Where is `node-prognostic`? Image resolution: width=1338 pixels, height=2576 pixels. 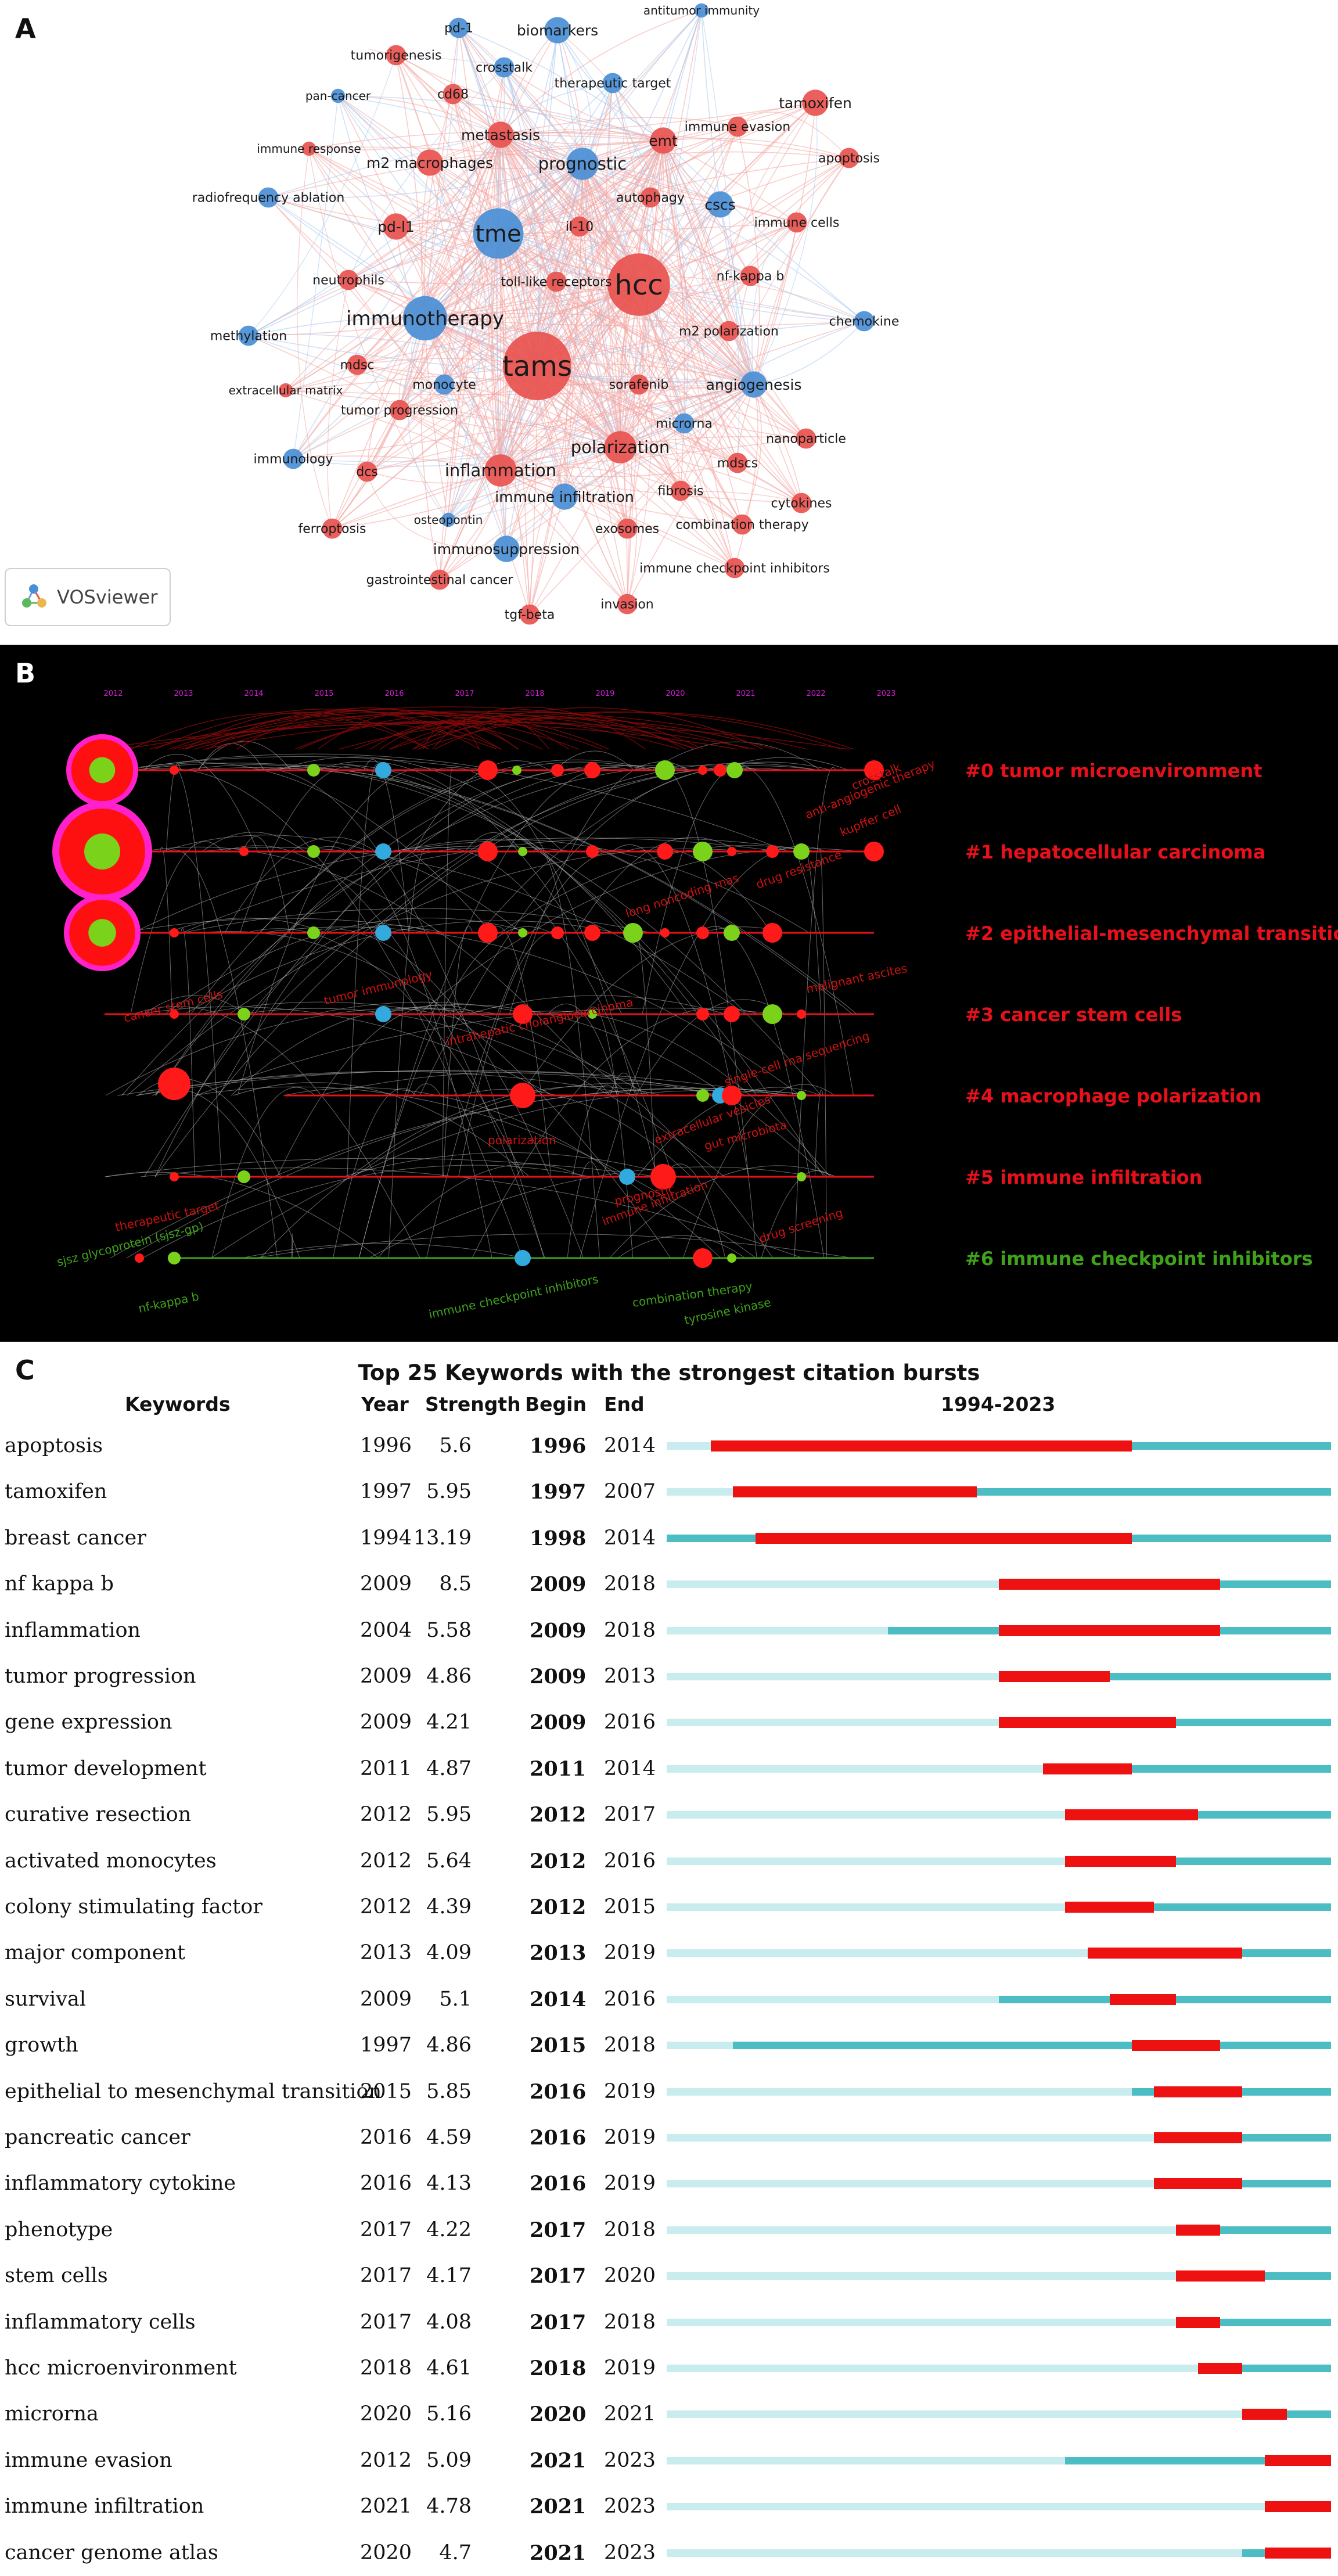 node-prognostic is located at coordinates (582, 164).